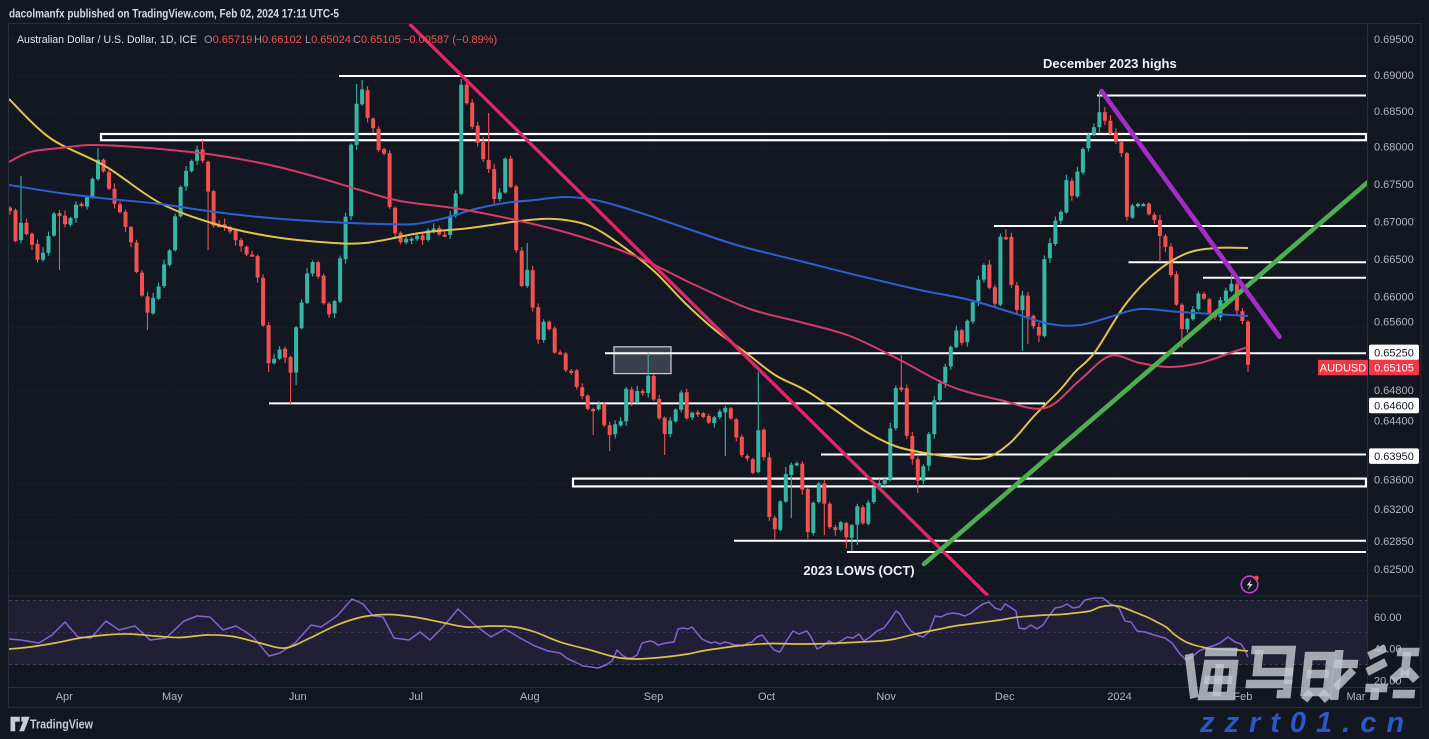 The height and width of the screenshot is (739, 1429). Describe the element at coordinates (62, 724) in the screenshot. I see `svg-text: TradingView` at that location.